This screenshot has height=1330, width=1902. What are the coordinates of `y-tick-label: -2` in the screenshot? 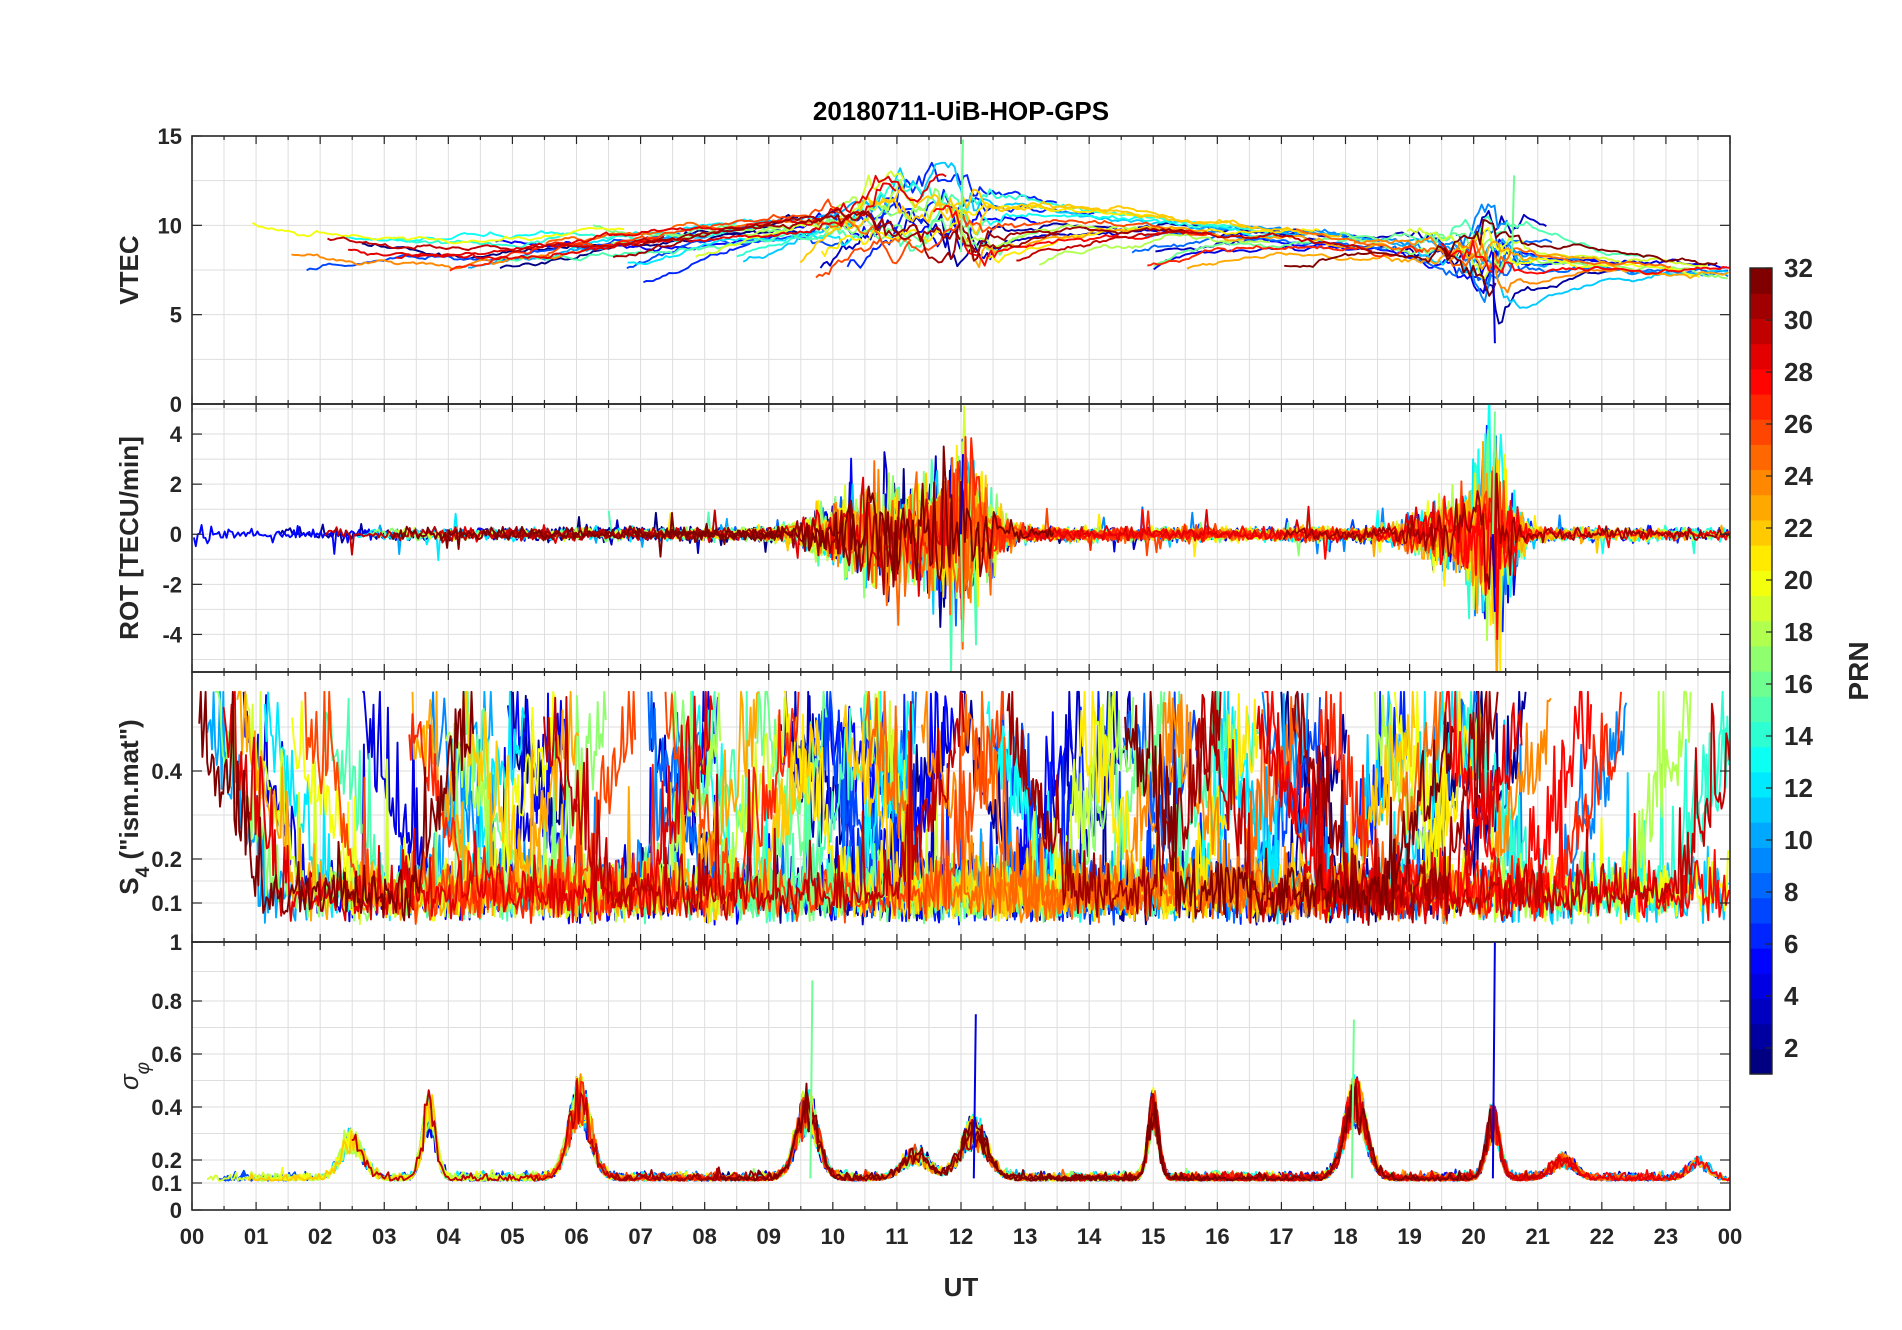 It's located at (172, 584).